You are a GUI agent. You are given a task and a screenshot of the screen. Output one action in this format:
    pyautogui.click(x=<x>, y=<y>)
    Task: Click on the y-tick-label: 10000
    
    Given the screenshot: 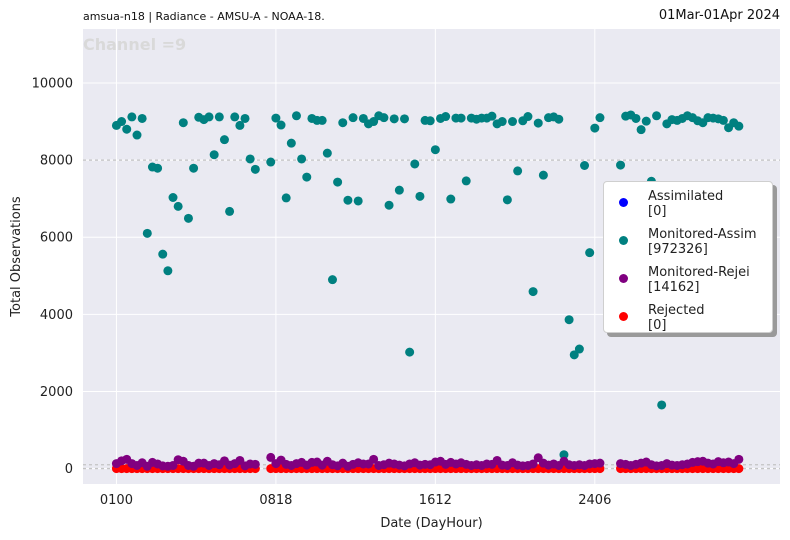 What is the action you would take?
    pyautogui.click(x=52, y=83)
    